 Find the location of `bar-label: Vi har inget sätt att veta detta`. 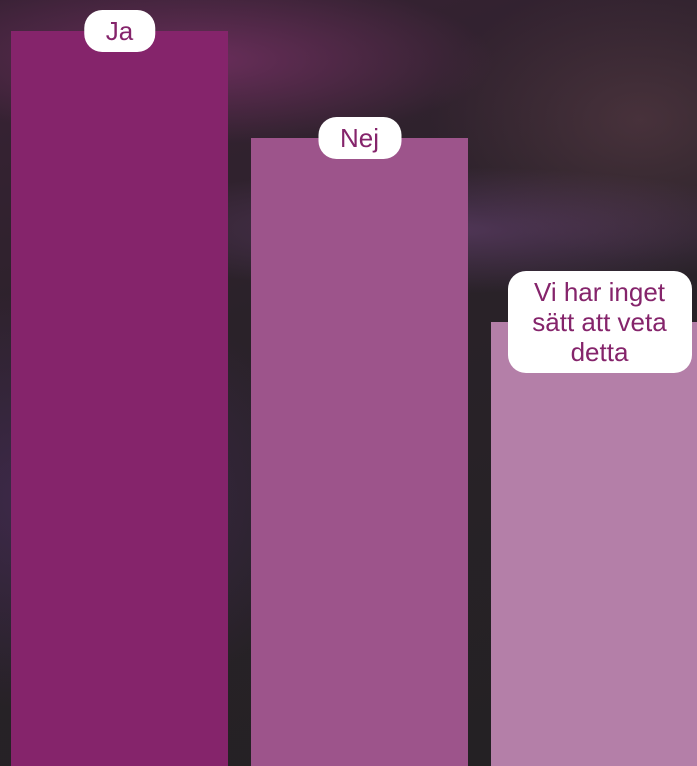

bar-label: Vi har inget sätt att veta detta is located at coordinates (599, 321).